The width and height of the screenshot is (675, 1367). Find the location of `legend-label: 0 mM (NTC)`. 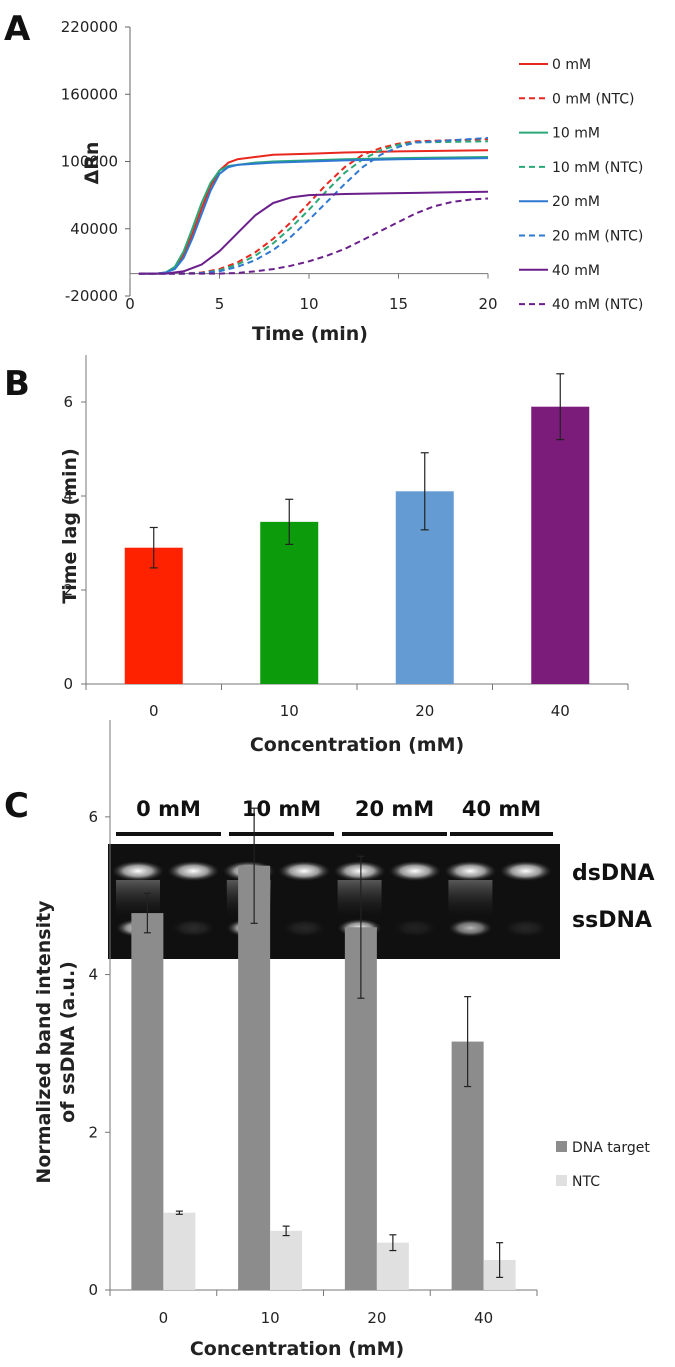

legend-label: 0 mM (NTC) is located at coordinates (593, 99).